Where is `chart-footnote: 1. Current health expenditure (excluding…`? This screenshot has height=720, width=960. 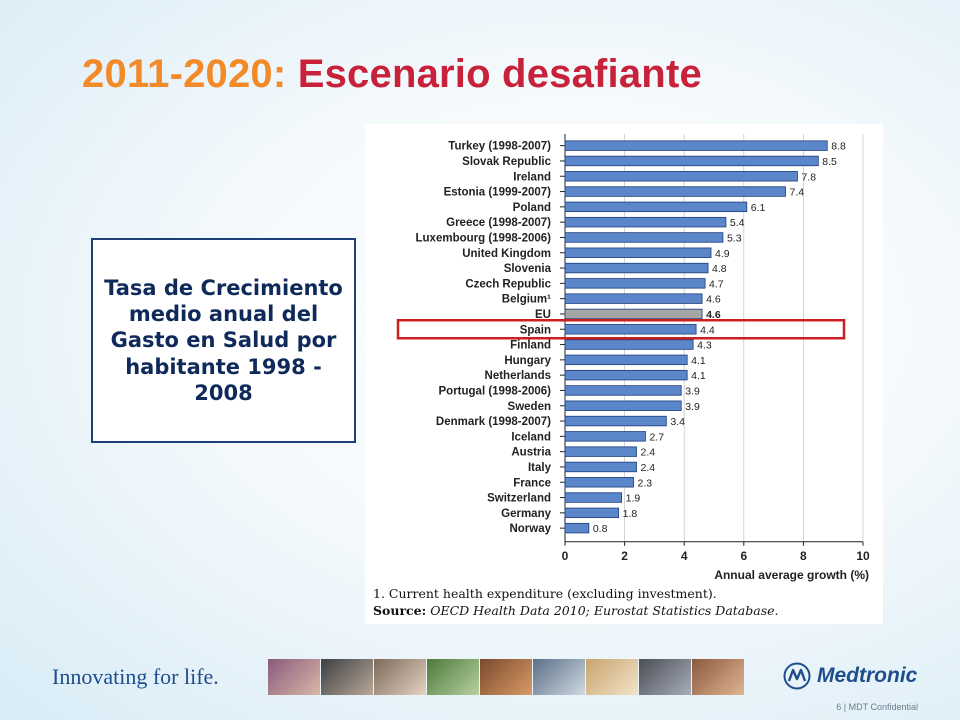
chart-footnote: 1. Current health expenditure (excluding… is located at coordinates (545, 593).